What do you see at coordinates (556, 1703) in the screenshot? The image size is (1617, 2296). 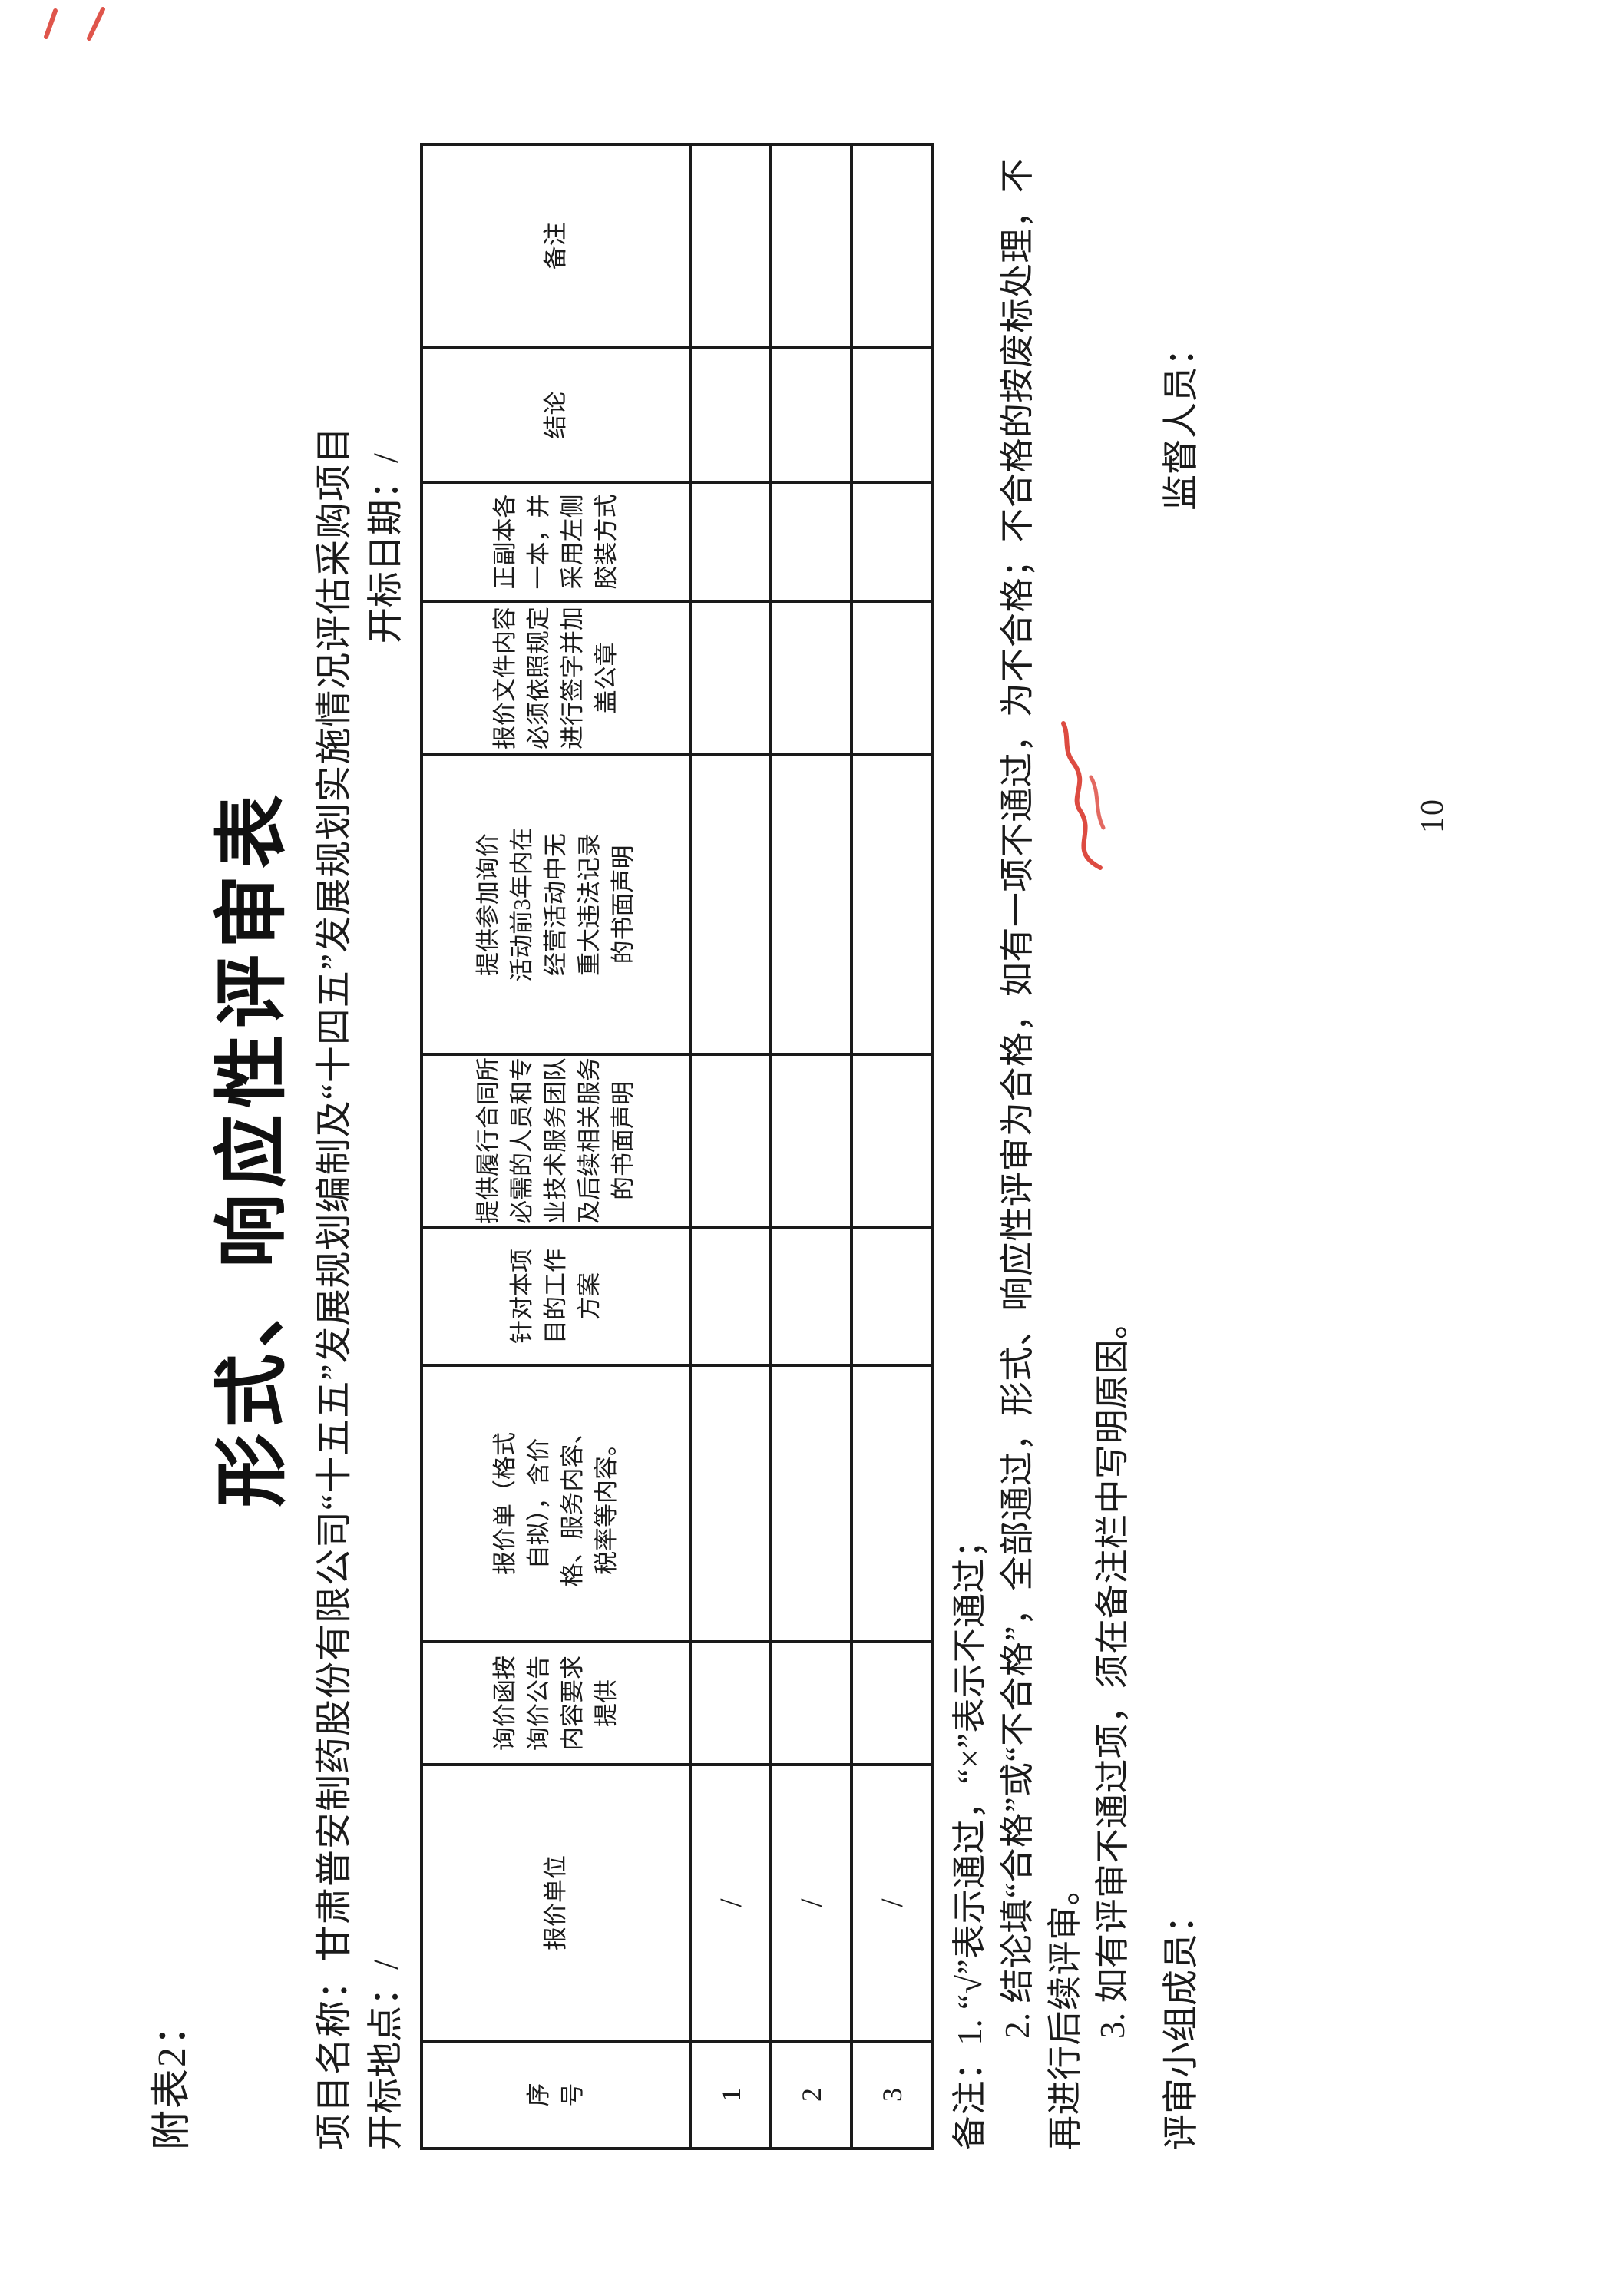 I see `header-inquiry-letter: 询价函按 询价公告 内容要求 提供` at bounding box center [556, 1703].